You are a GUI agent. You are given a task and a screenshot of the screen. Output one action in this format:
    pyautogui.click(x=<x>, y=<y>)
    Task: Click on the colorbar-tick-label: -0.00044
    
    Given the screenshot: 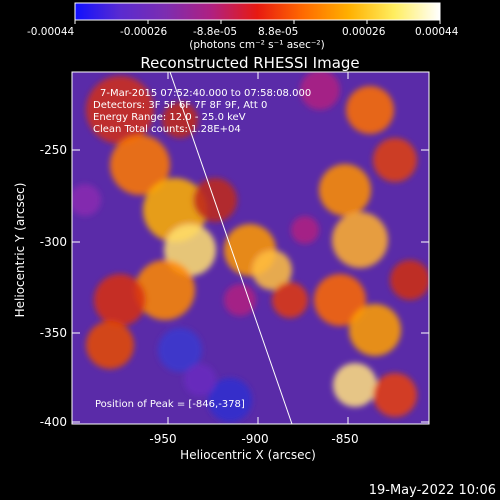 What is the action you would take?
    pyautogui.click(x=51, y=32)
    